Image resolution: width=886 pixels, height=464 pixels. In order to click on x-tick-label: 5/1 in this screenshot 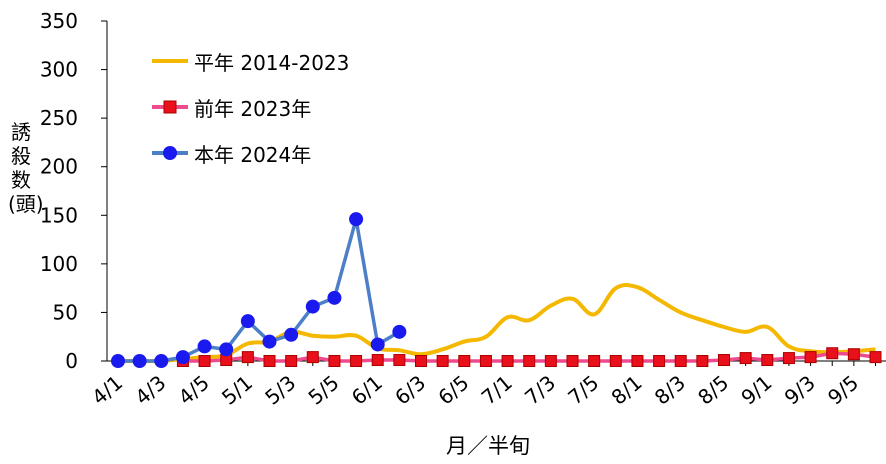, I will do `click(237, 389)`.